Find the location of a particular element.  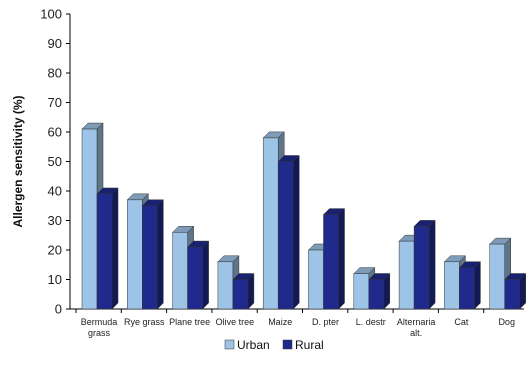

x-tick-label: Dog is located at coordinates (506, 322).